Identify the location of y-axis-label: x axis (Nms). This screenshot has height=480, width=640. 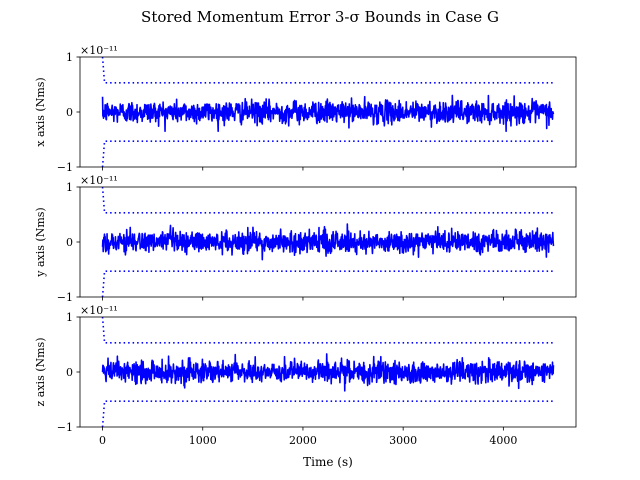
(40, 111).